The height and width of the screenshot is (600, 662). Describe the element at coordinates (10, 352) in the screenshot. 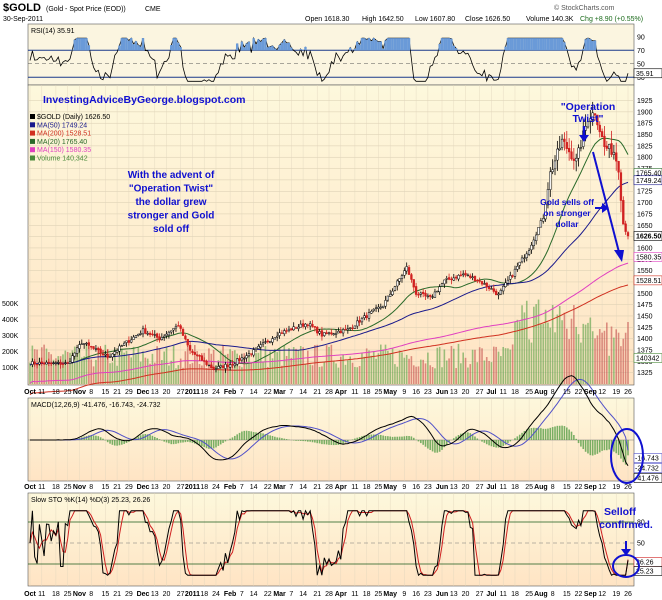

I see `volume-tick-label: 200K` at that location.